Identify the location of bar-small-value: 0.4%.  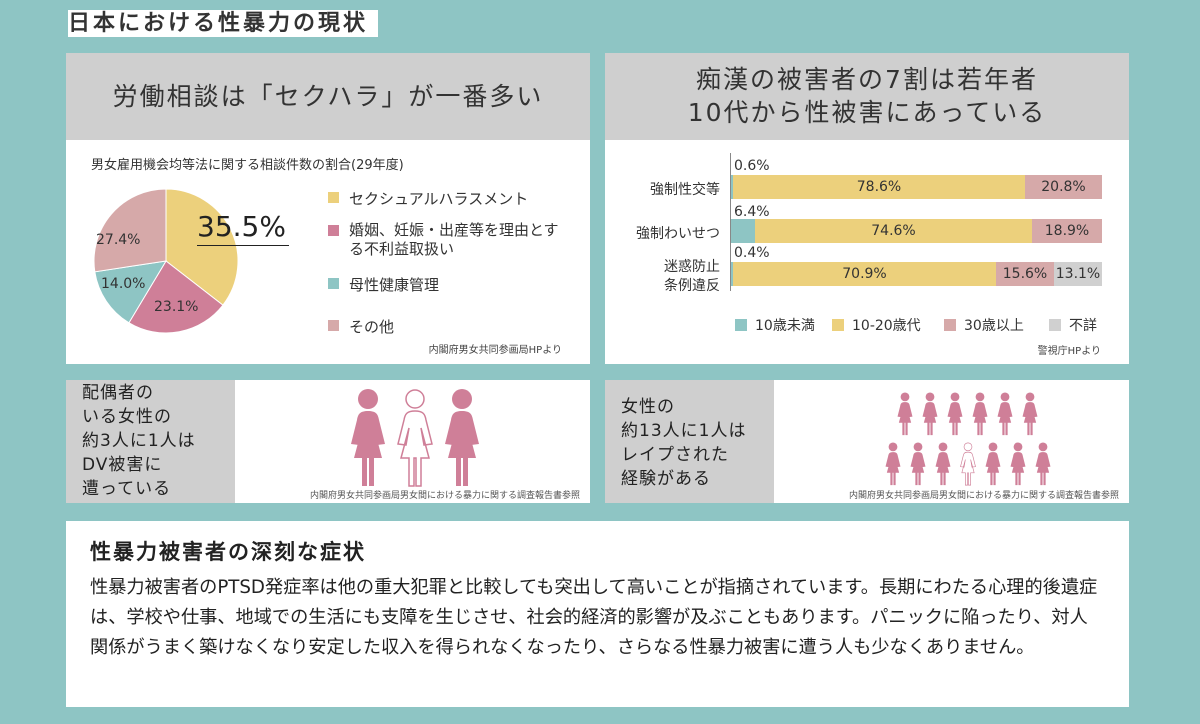
(752, 253).